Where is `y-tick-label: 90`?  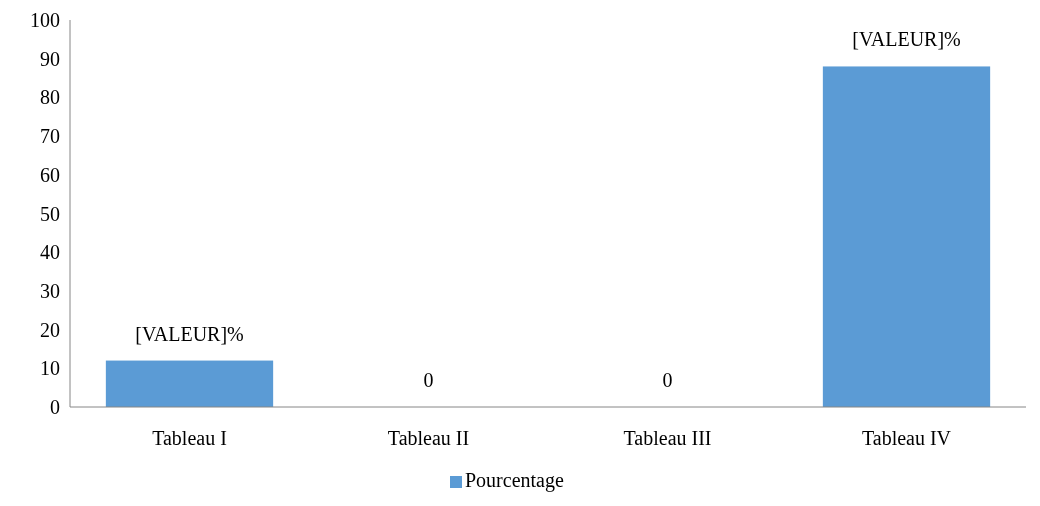
y-tick-label: 90 is located at coordinates (50, 58).